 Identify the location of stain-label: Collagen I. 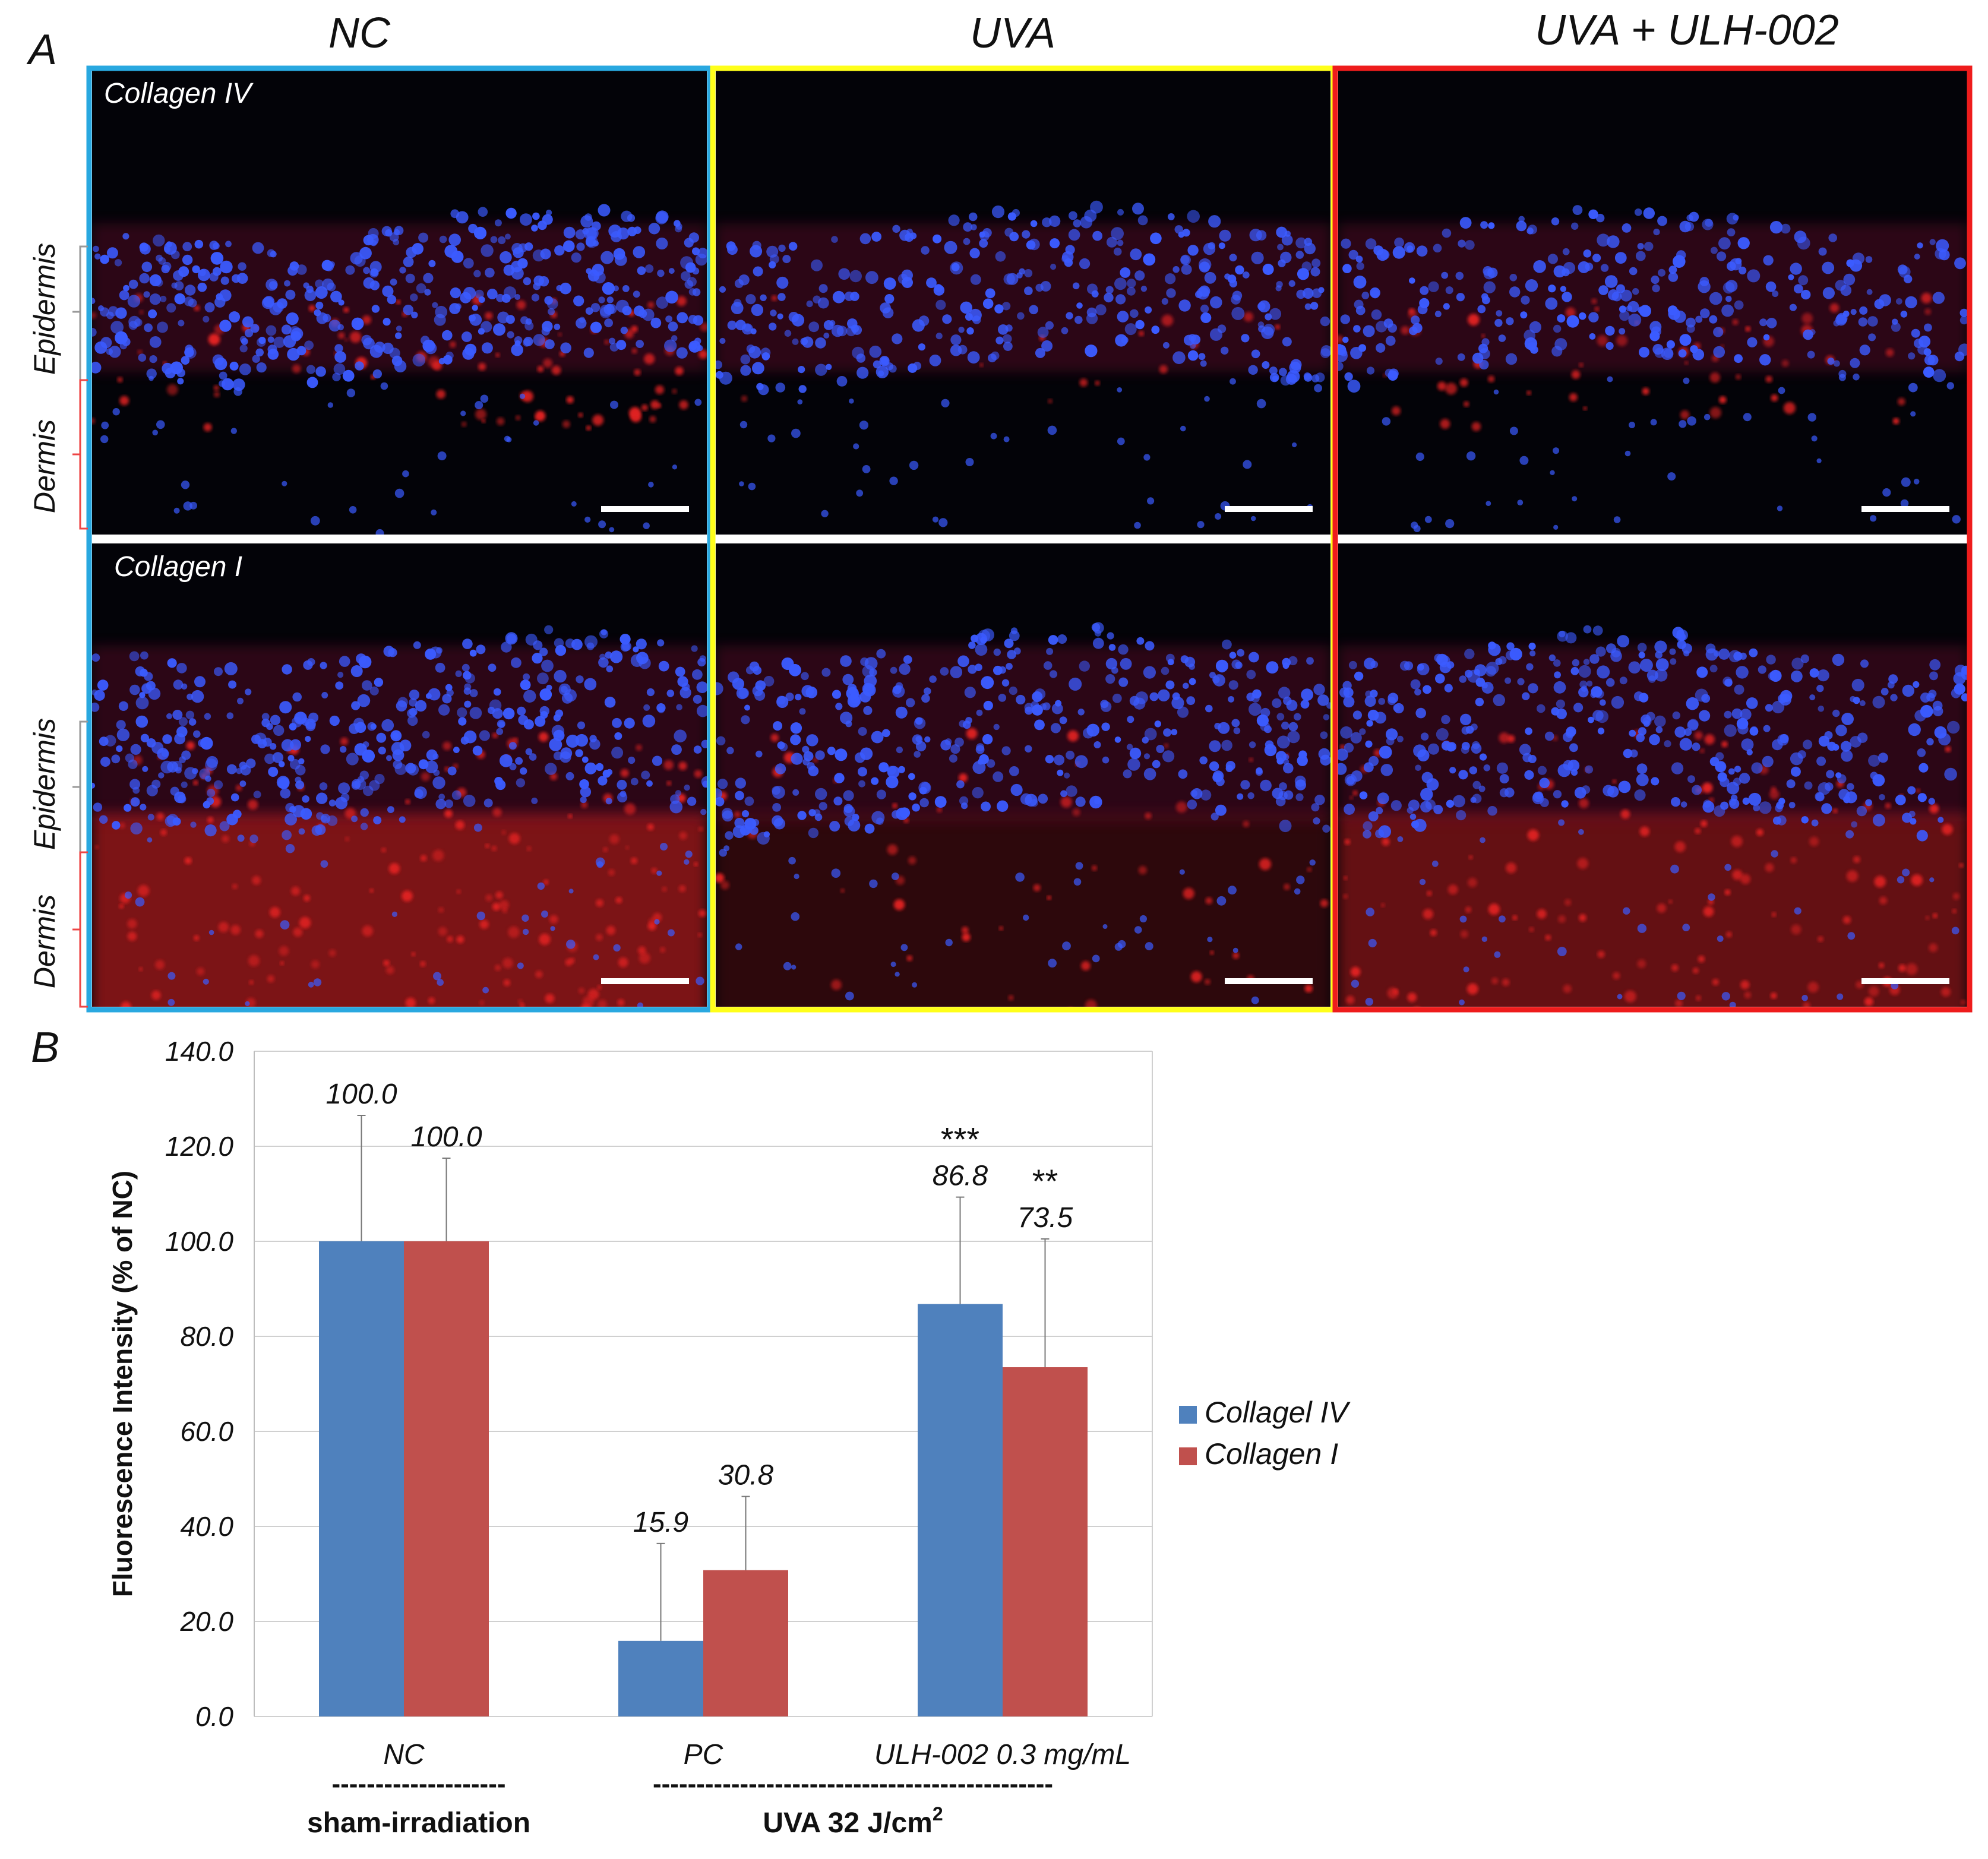
(178, 567).